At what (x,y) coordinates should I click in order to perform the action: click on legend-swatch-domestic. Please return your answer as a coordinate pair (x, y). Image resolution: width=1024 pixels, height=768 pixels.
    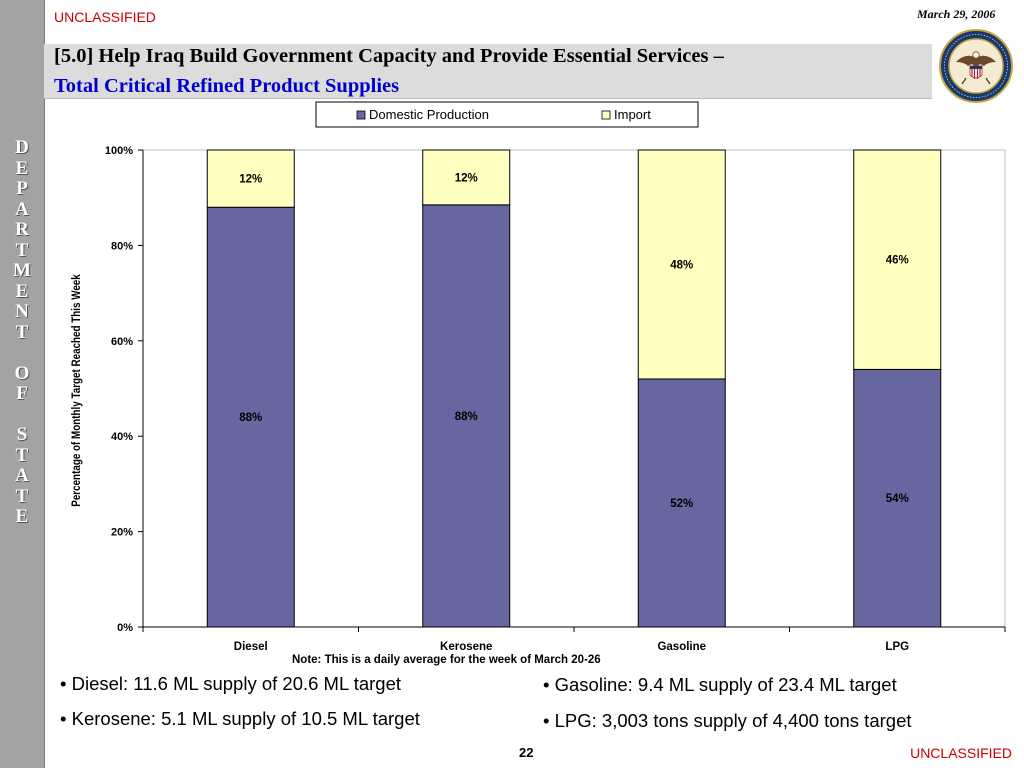
    Looking at the image, I should click on (361, 115).